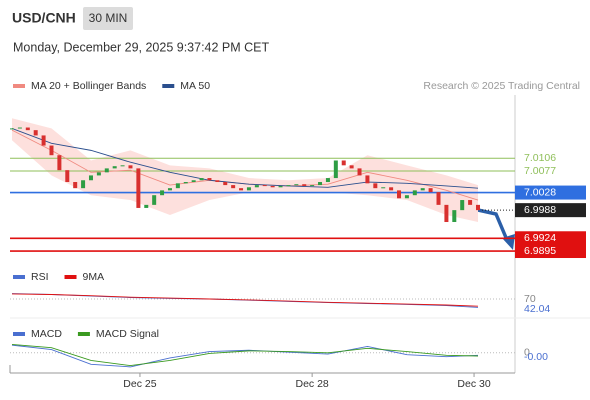 Image resolution: width=590 pixels, height=400 pixels. I want to click on indicator-value: -0.00, so click(536, 357).